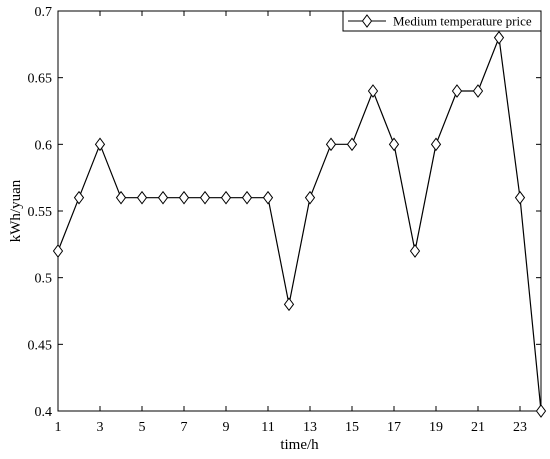 The image size is (550, 459). I want to click on x-tick-label: 23, so click(520, 427).